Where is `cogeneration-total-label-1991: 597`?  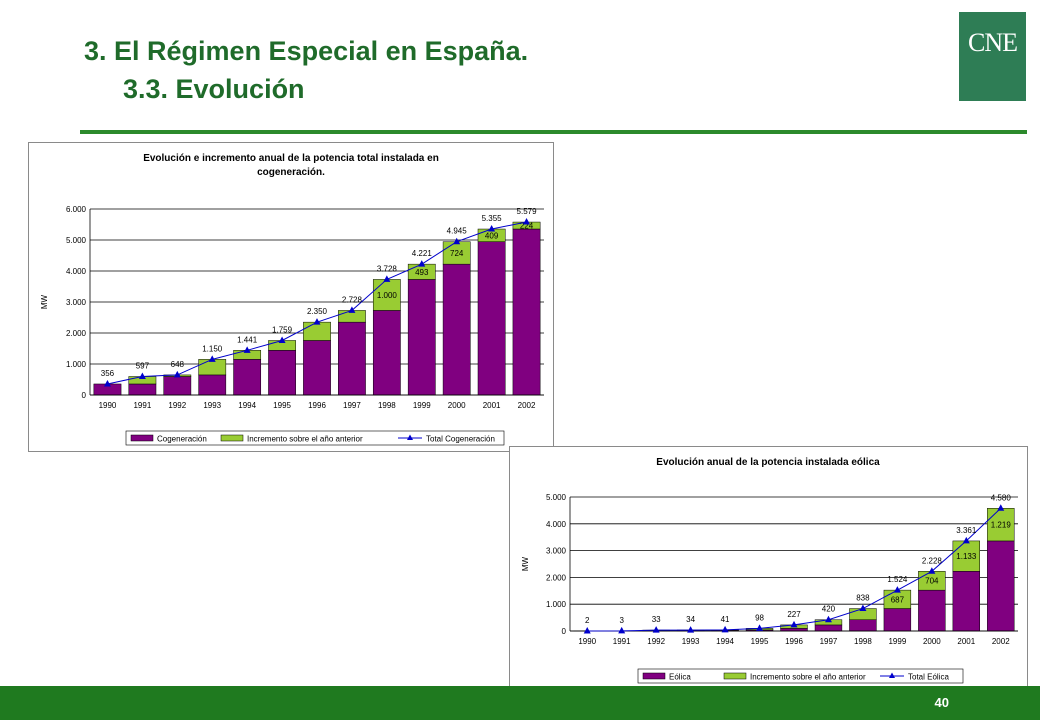
cogeneration-total-label-1991: 597 is located at coordinates (143, 365).